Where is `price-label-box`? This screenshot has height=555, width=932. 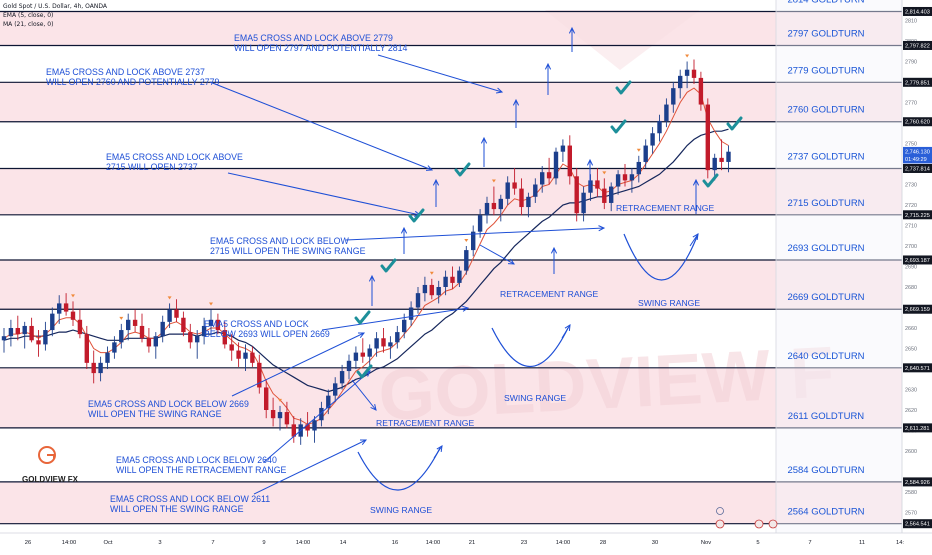
price-label-box is located at coordinates (917, 482).